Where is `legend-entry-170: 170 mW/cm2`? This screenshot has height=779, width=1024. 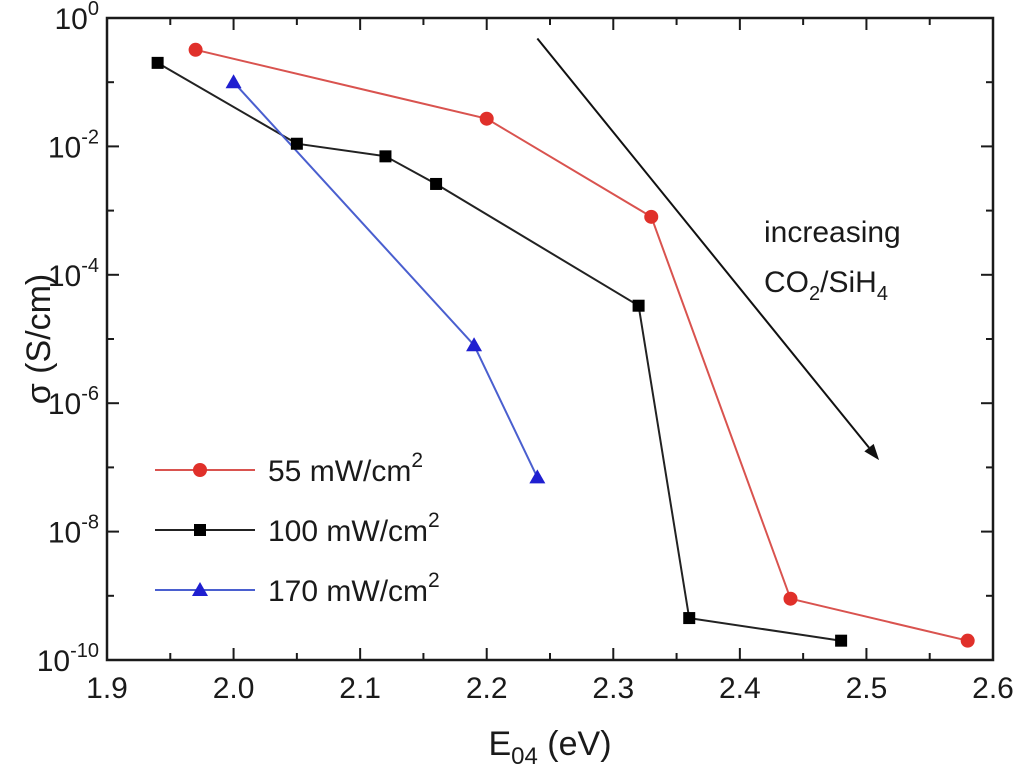
legend-entry-170: 170 mW/cm2 is located at coordinates (297, 588).